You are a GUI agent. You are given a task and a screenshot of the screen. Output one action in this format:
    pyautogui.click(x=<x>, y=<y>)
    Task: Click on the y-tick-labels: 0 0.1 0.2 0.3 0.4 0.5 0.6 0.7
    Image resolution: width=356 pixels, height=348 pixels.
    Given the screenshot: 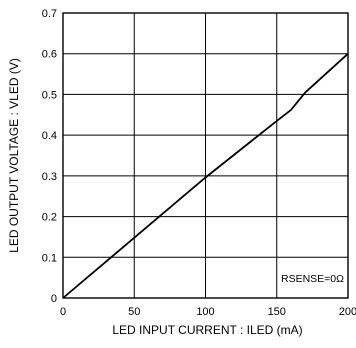 What is the action you would take?
    pyautogui.click(x=49, y=156)
    